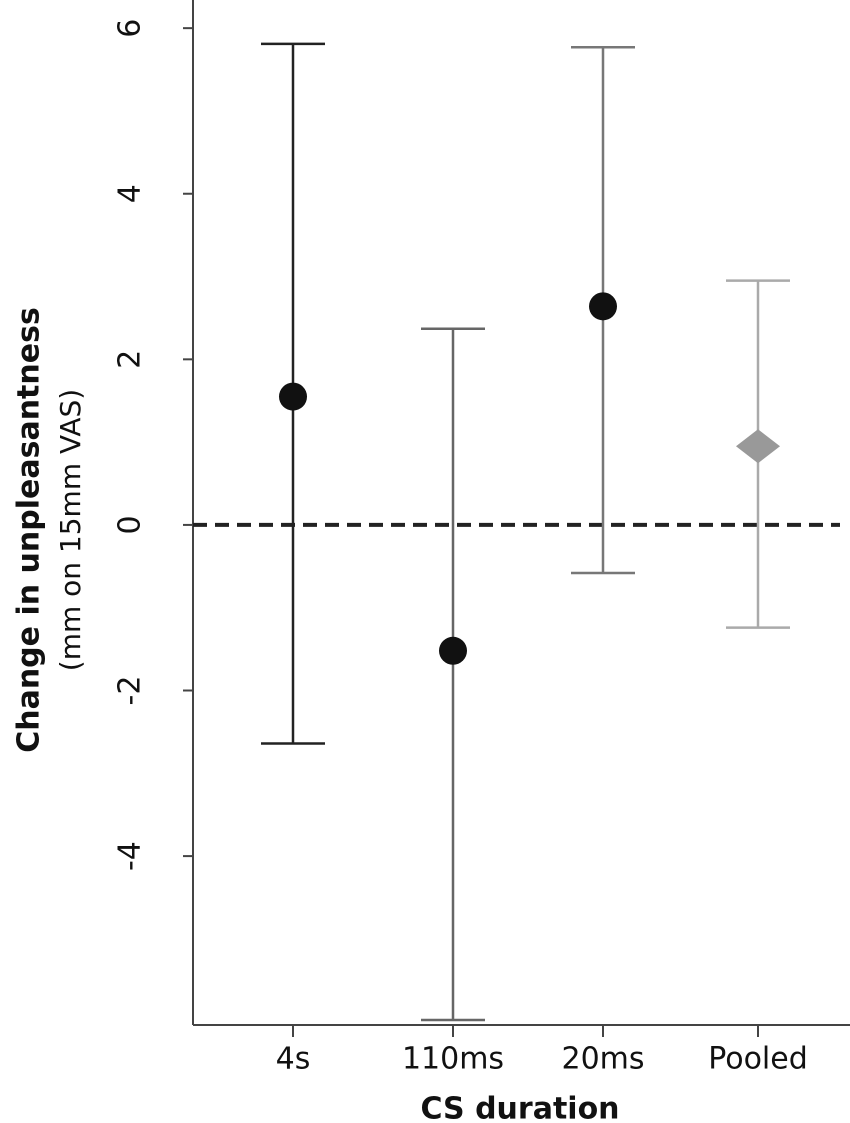  Describe the element at coordinates (70, 530) in the screenshot. I see `y-axis-sublabel: (mm on 15mm VAS)` at that location.